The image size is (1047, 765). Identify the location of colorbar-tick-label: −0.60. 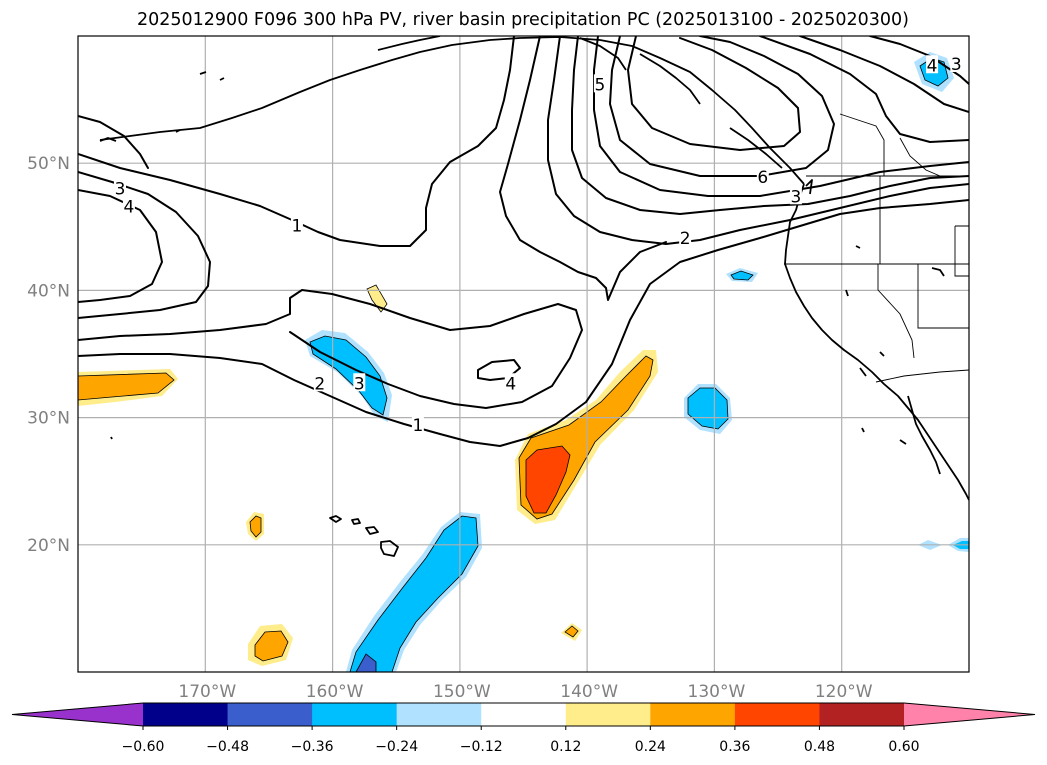
(143, 747).